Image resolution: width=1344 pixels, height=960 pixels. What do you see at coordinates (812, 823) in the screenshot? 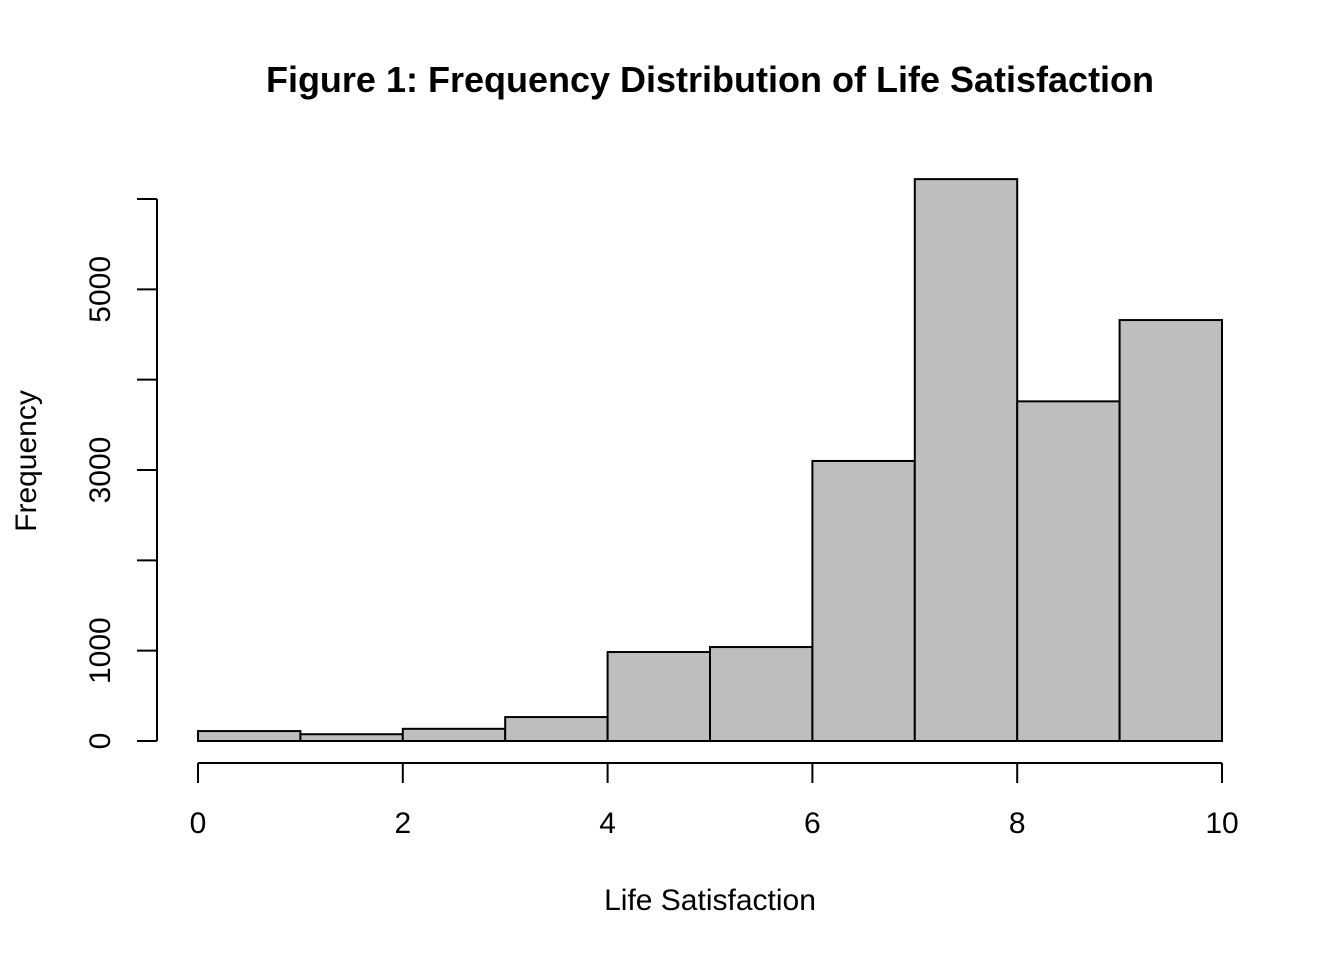
I see `x-tick-label: 6` at bounding box center [812, 823].